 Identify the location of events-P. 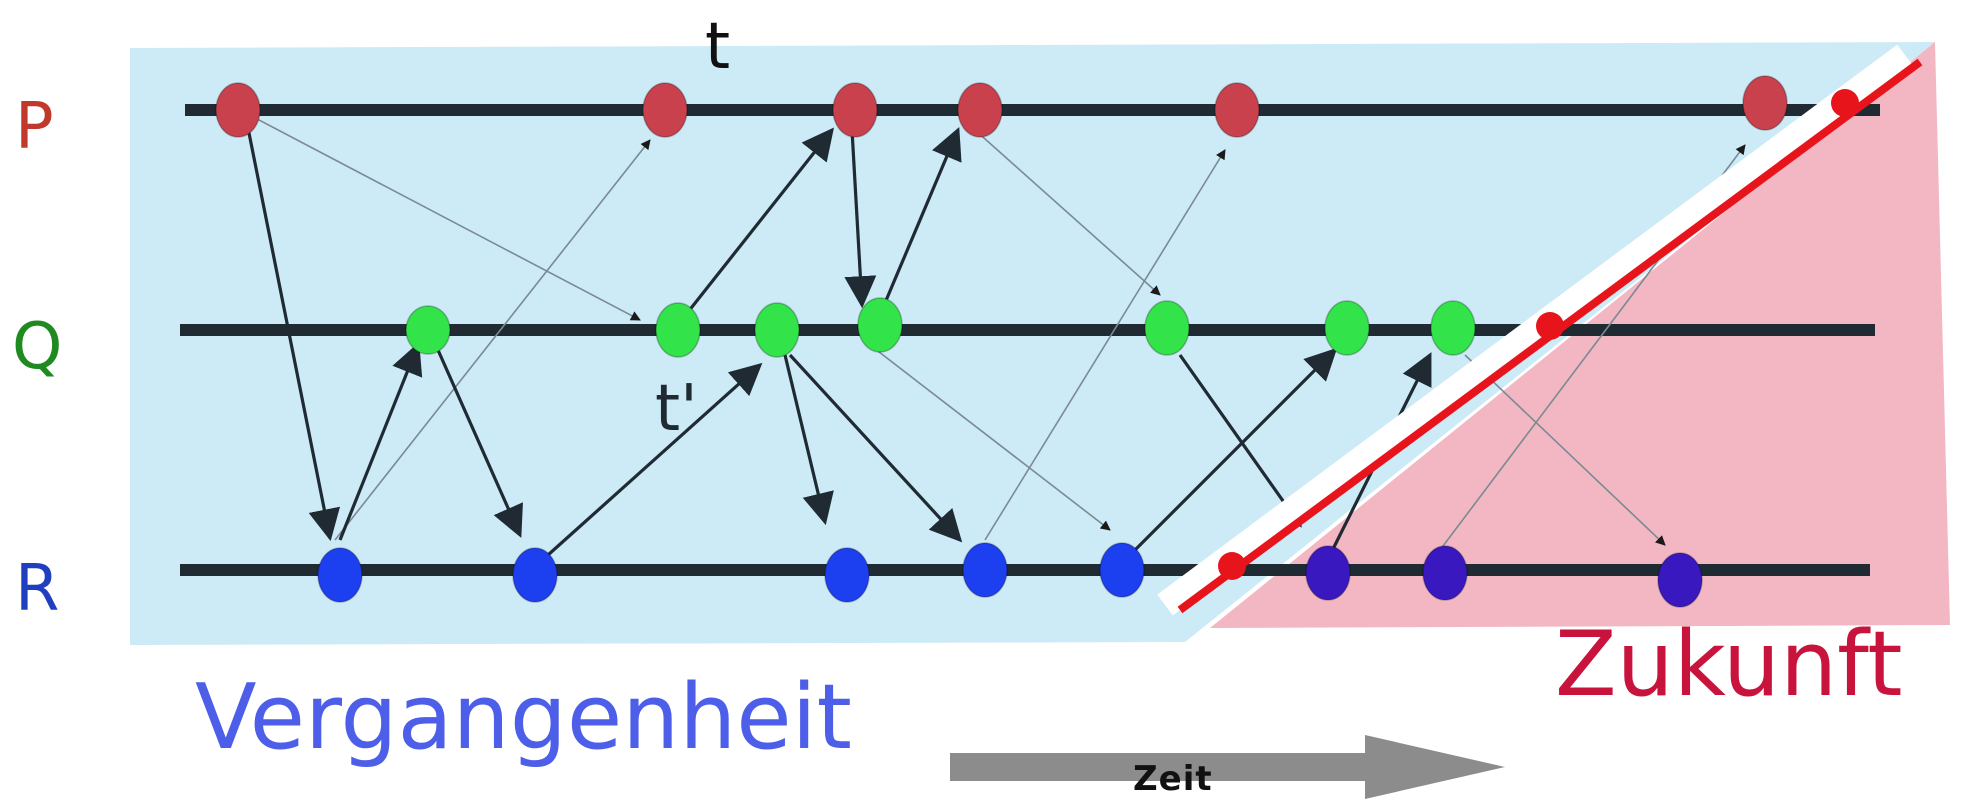
(1001, 106).